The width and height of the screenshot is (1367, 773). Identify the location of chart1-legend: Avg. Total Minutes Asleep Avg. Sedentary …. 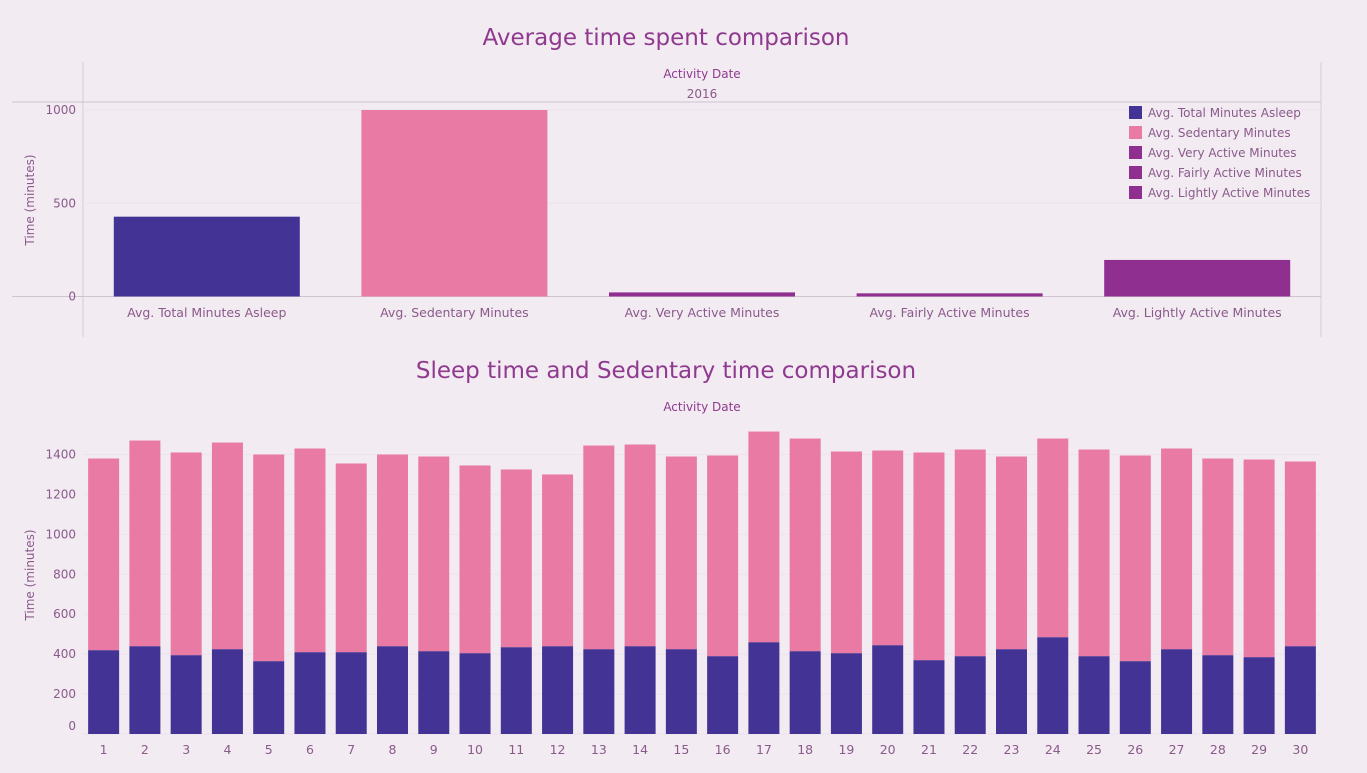
(1219, 153).